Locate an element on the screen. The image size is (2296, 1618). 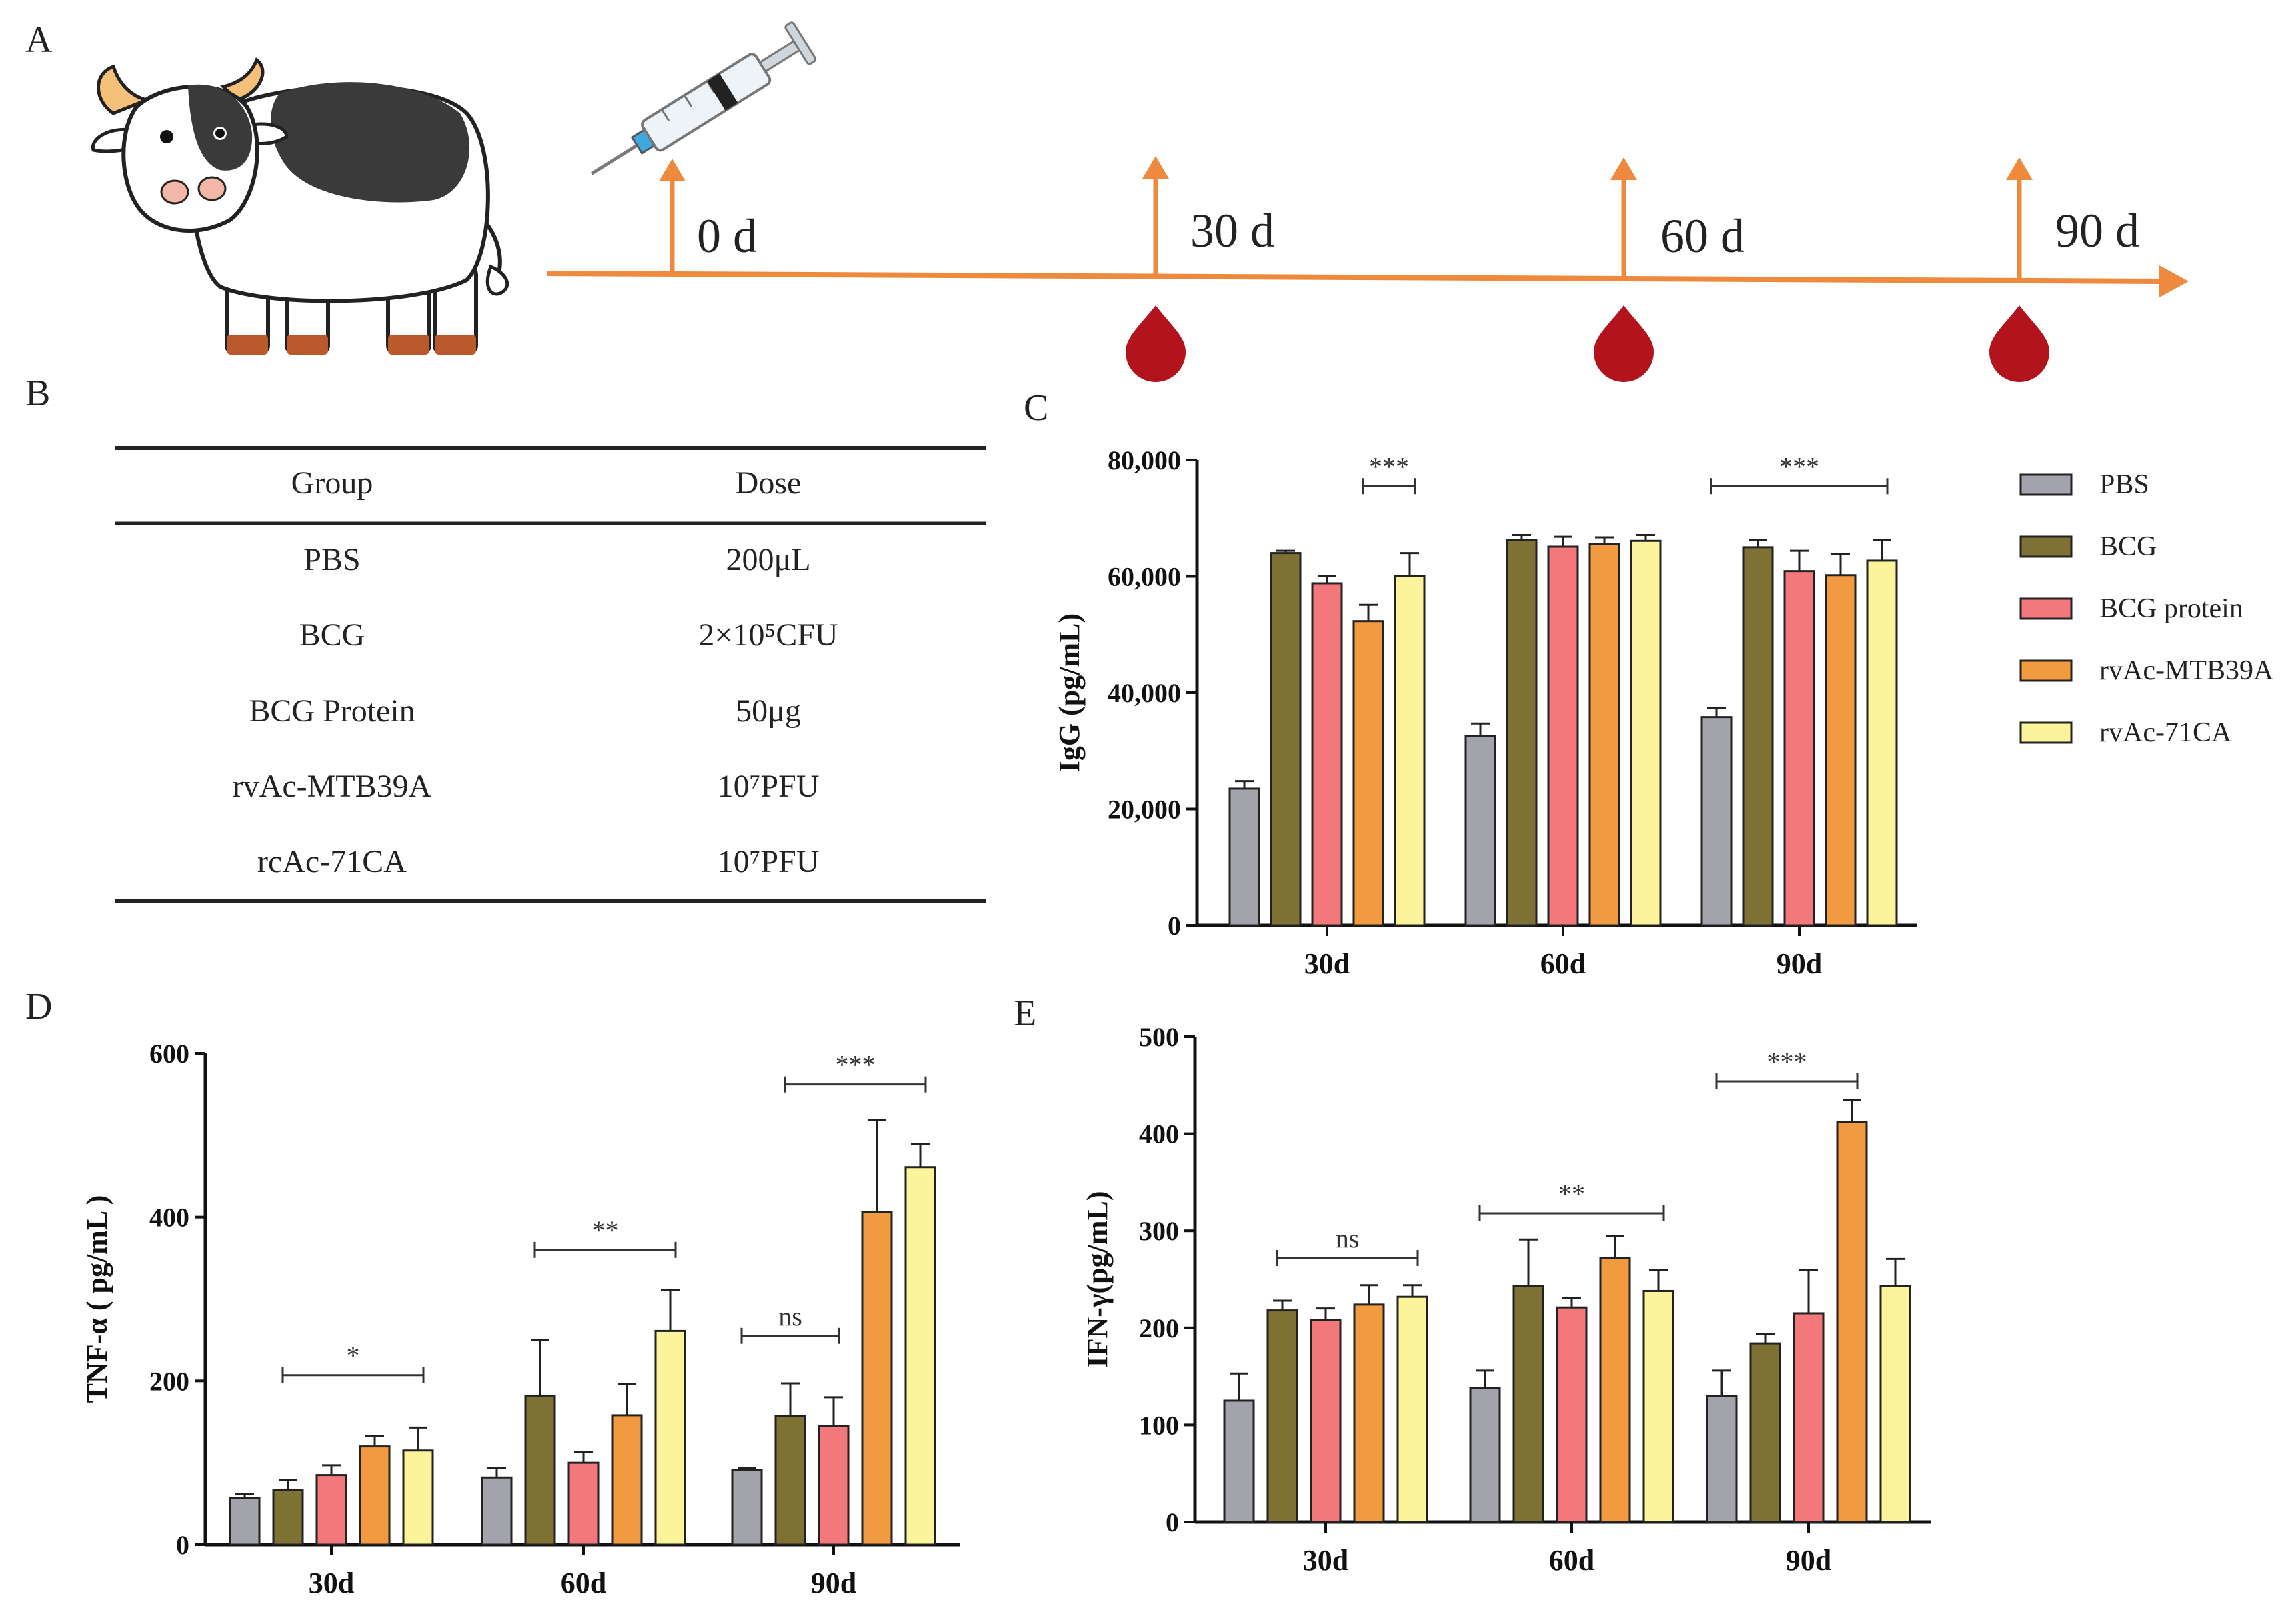
y-axis-title: IFN-γ(pg/mL) is located at coordinates (1097, 1279).